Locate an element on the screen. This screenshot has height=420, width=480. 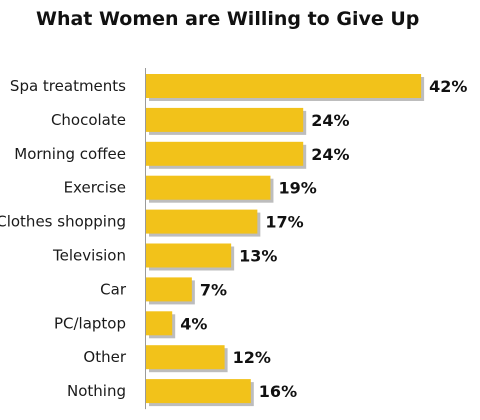
value-label: 12% is located at coordinates (252, 357).